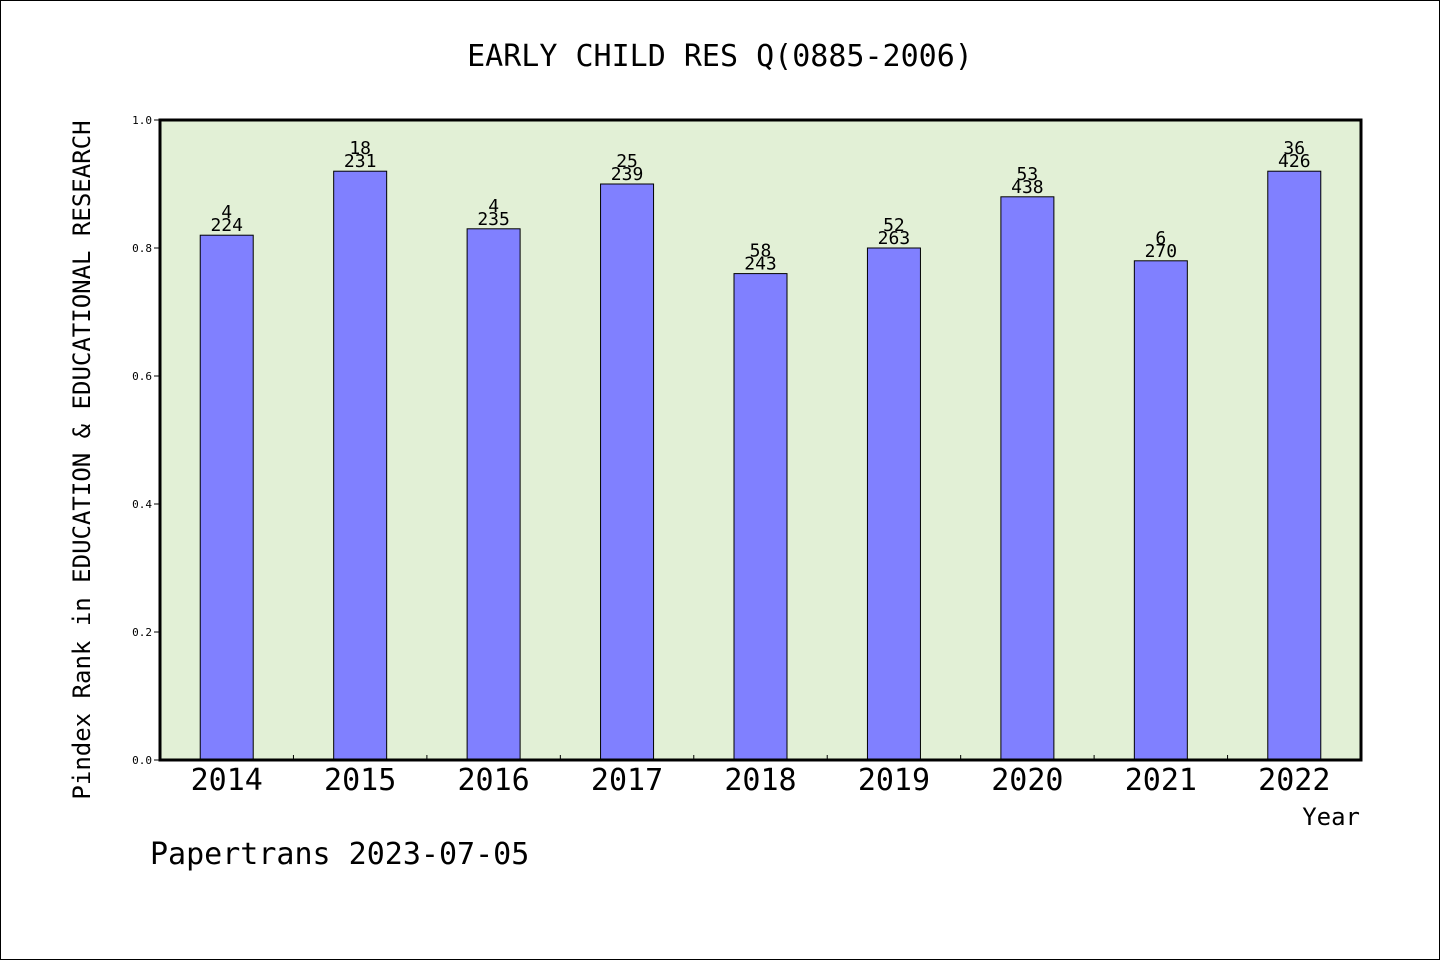  What do you see at coordinates (142, 120) in the screenshot?
I see `y-tick-label: 1.0` at bounding box center [142, 120].